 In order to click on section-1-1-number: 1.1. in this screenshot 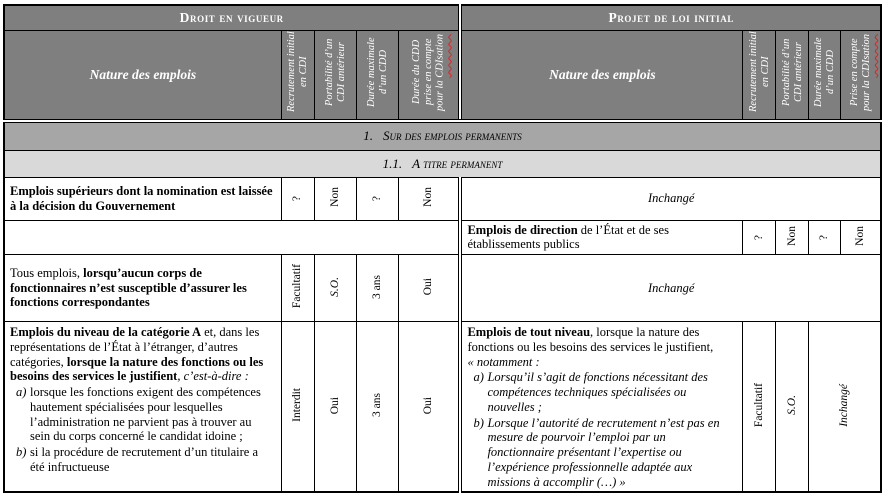, I will do `click(392, 163)`.